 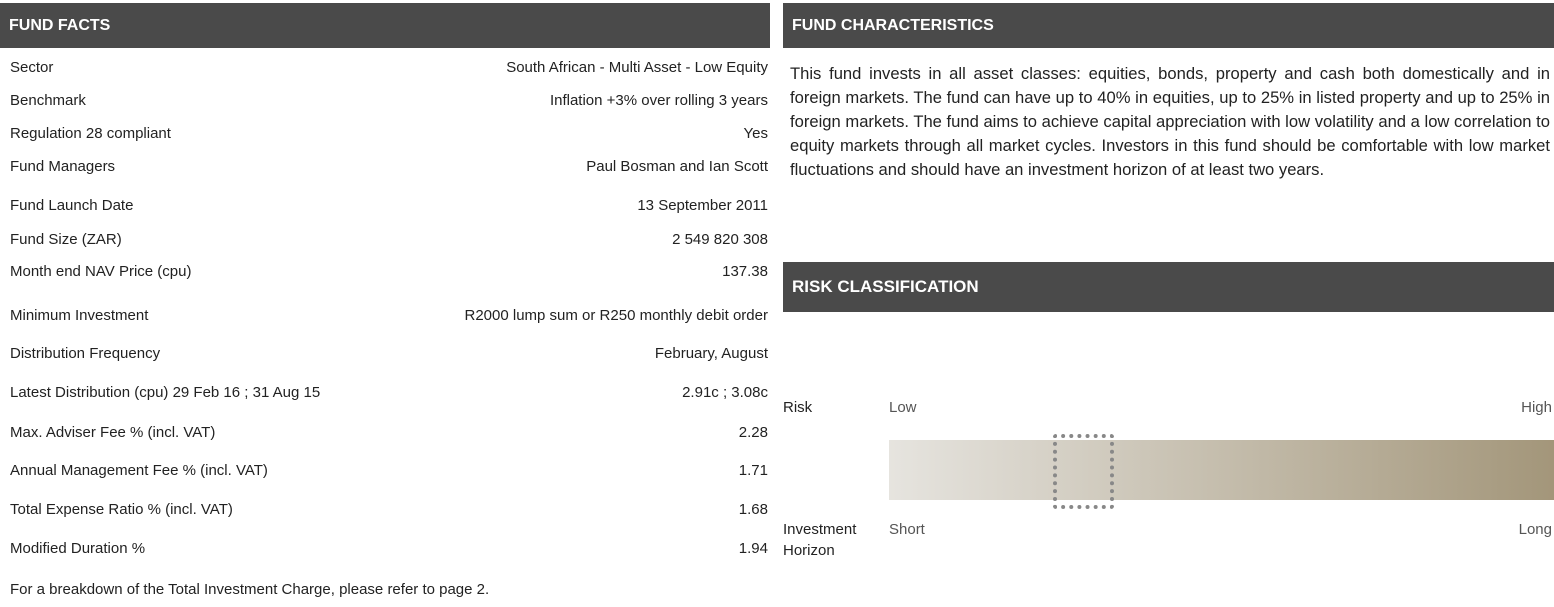 What do you see at coordinates (385, 25) in the screenshot?
I see `section-header: FUND FACTS` at bounding box center [385, 25].